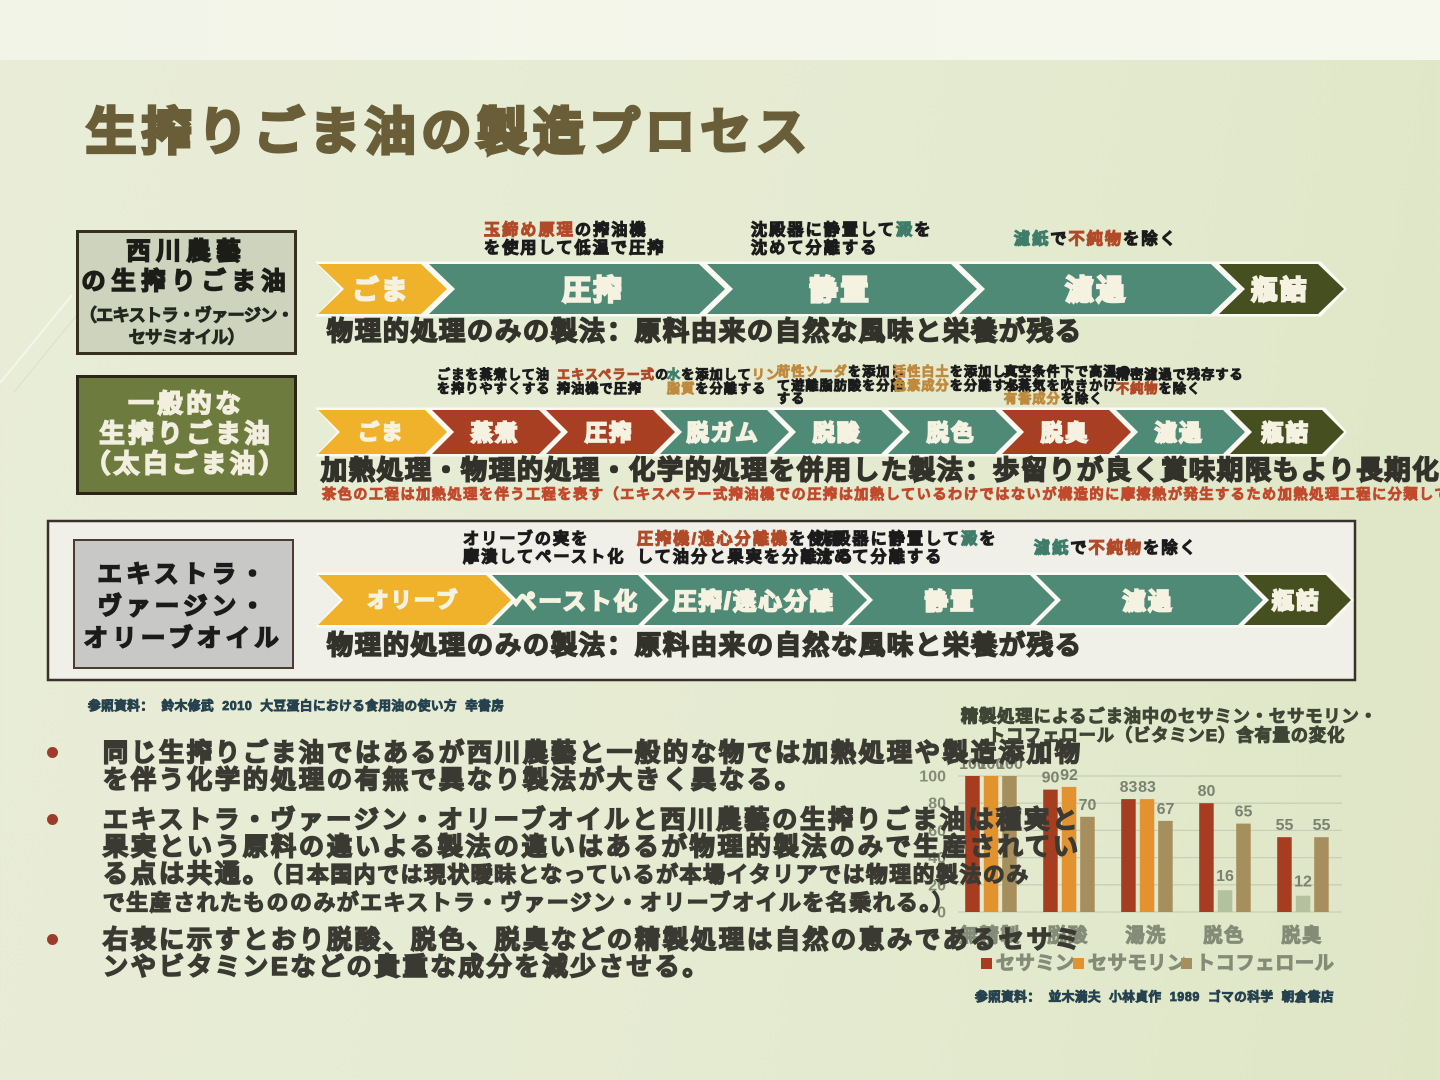  Describe the element at coordinates (576, 601) in the screenshot. I see `svg-text: ペースト化` at that location.